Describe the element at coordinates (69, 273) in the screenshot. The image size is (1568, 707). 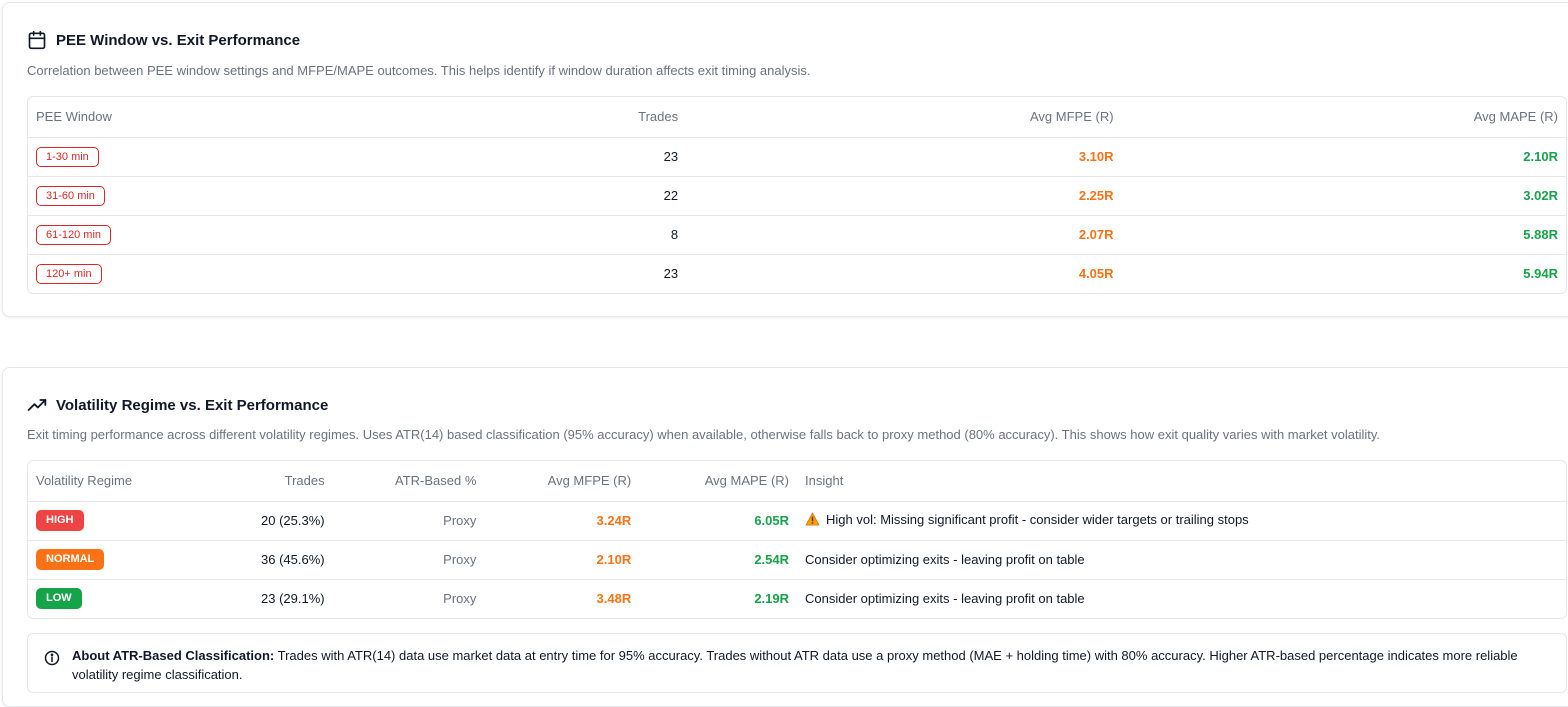
I see `pee-window-badge: 120+ min` at that location.